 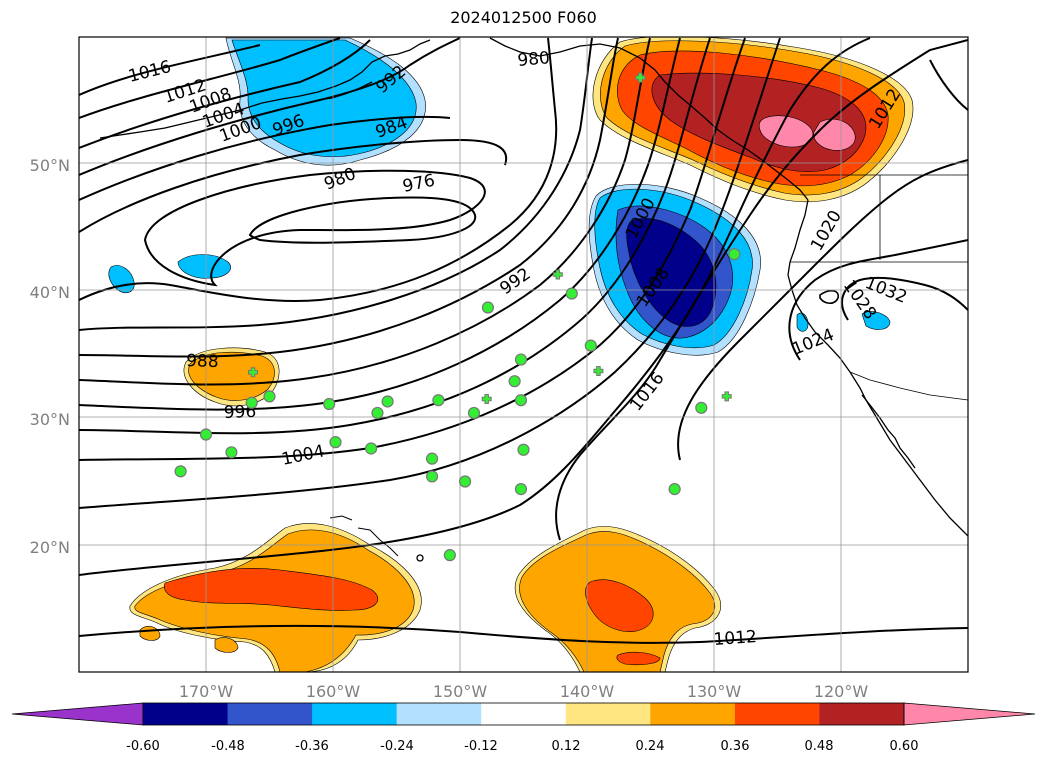 I want to click on lon-label-160w: 160°W, so click(x=333, y=691).